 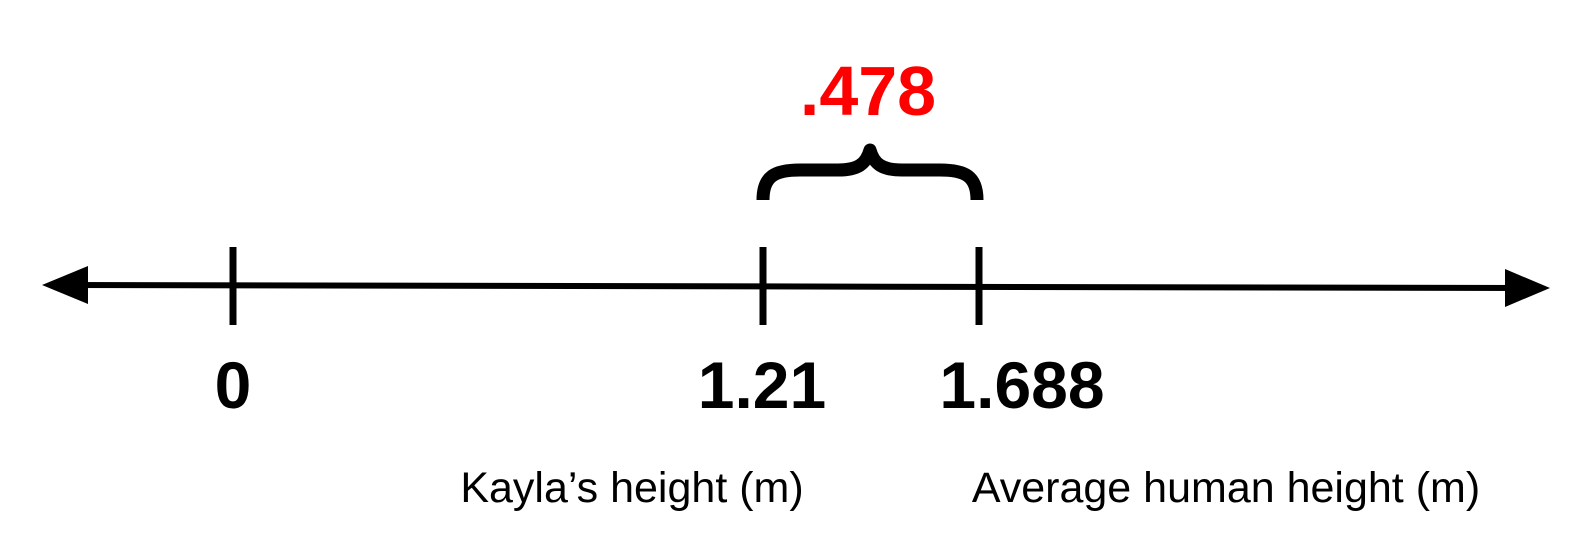 I want to click on tick-label-0: 0, so click(x=233, y=385).